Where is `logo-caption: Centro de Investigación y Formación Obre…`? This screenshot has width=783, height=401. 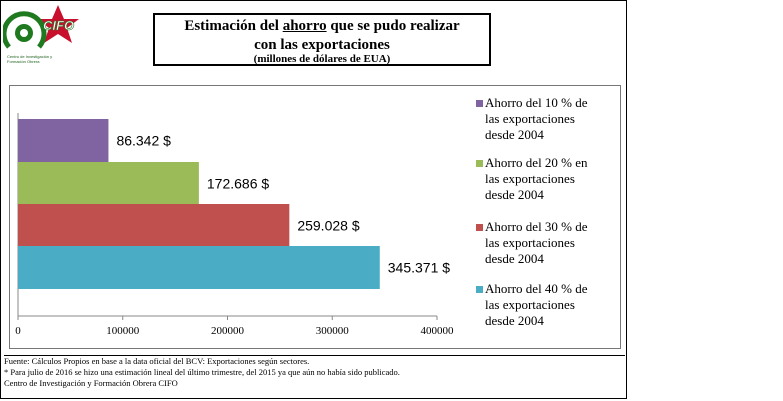 logo-caption: Centro de Investigación y Formación Obre… is located at coordinates (30, 59).